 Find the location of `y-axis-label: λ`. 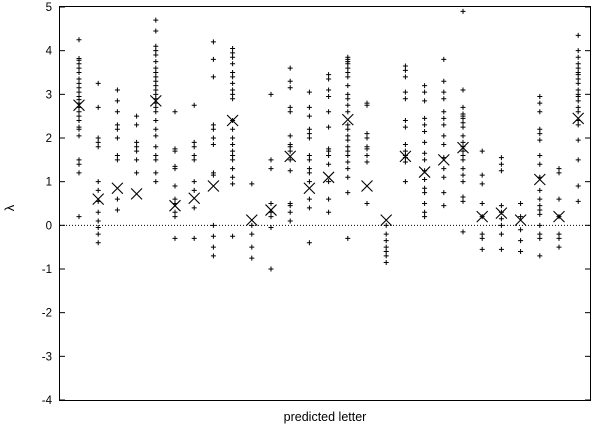

y-axis-label: λ is located at coordinates (9, 207).